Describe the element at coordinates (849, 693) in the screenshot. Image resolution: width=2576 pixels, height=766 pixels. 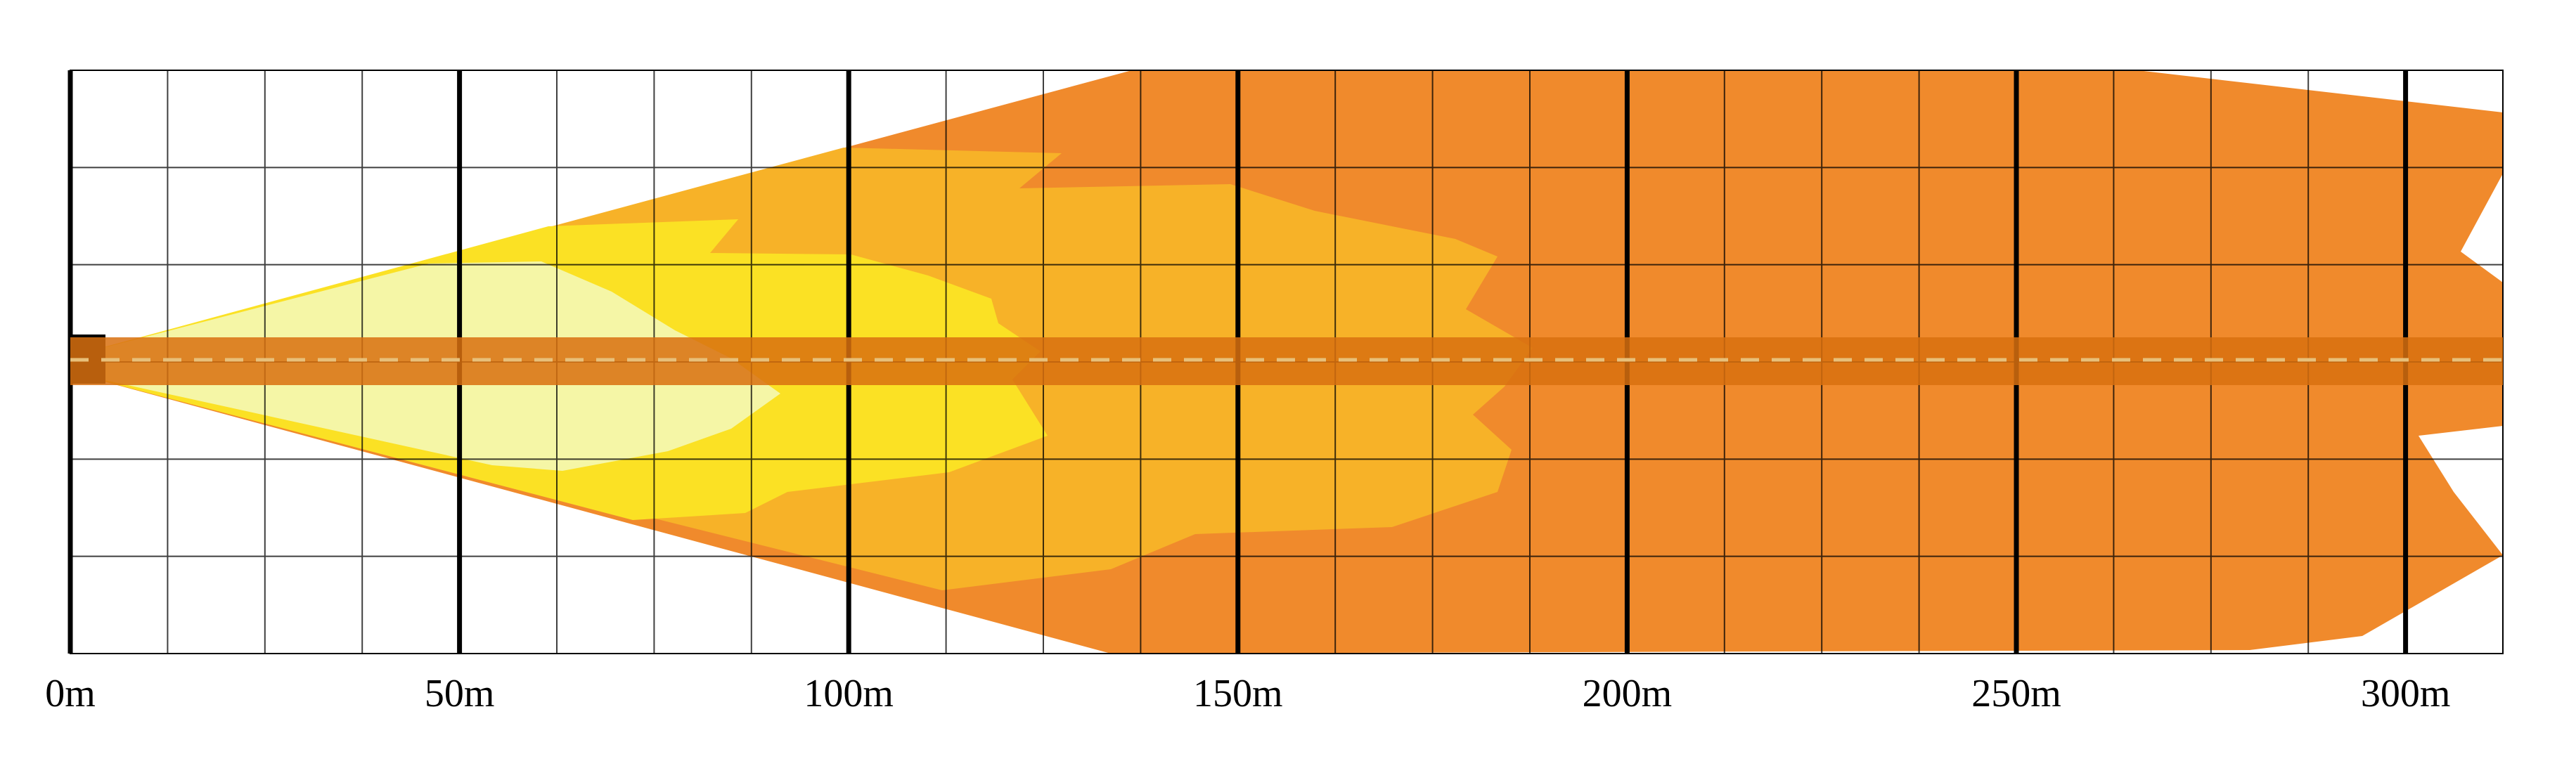
I see `x-tick-label: 100m` at that location.